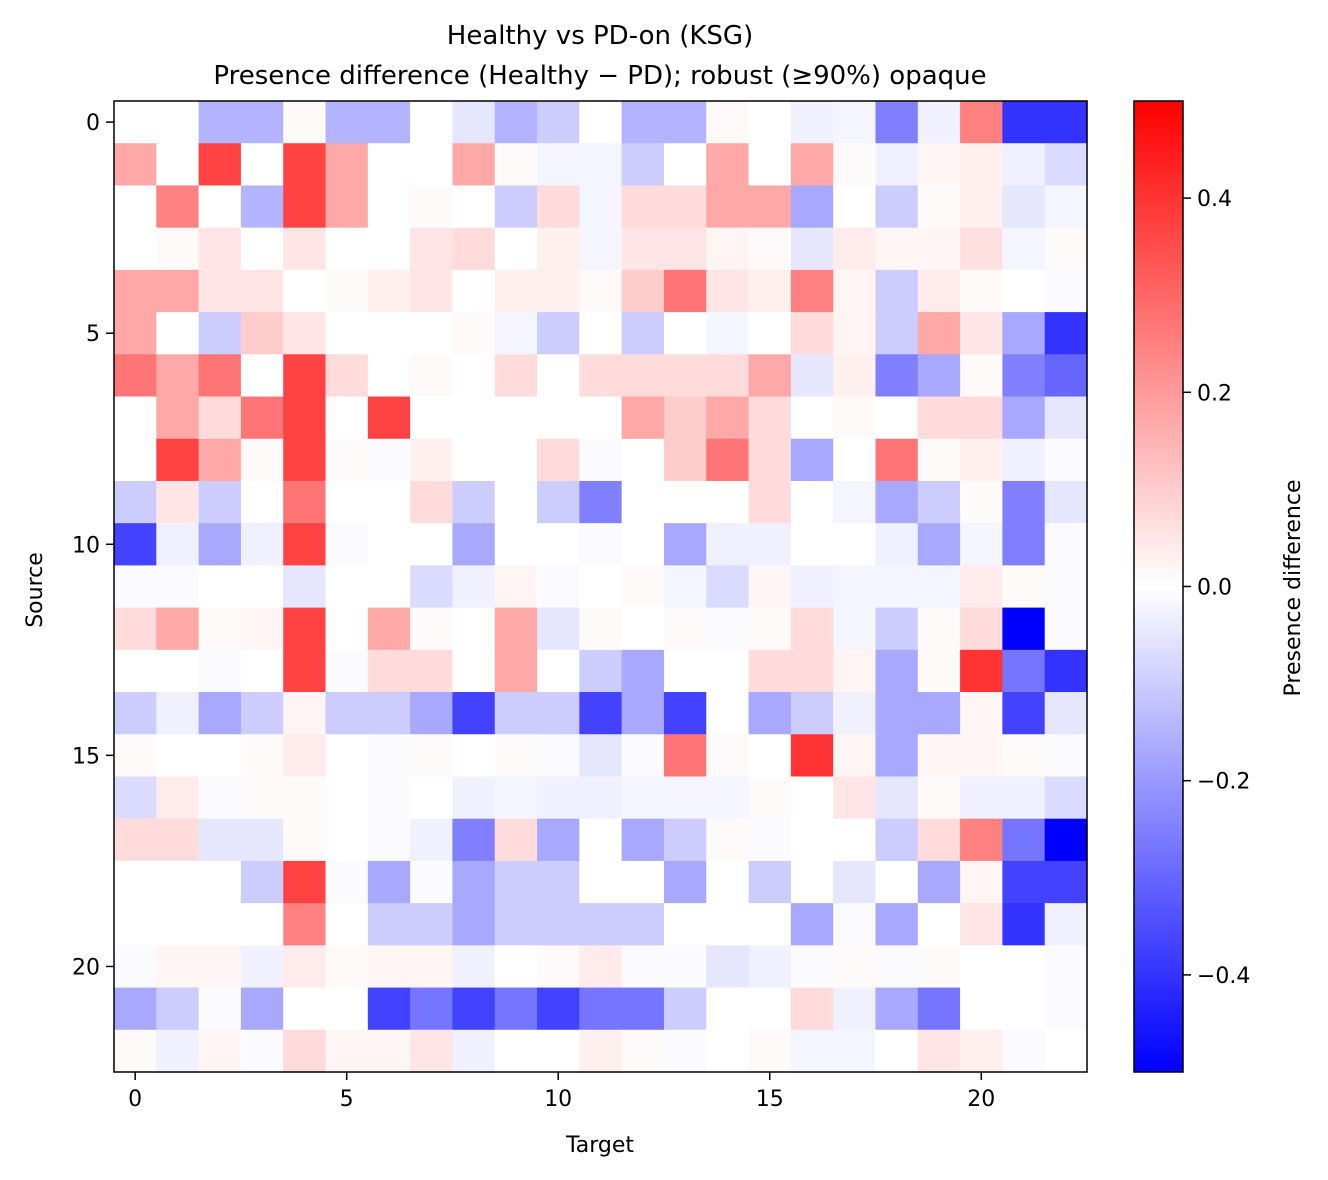  Describe the element at coordinates (1214, 199) in the screenshot. I see `colorbar-tick-label: 0.4` at that location.